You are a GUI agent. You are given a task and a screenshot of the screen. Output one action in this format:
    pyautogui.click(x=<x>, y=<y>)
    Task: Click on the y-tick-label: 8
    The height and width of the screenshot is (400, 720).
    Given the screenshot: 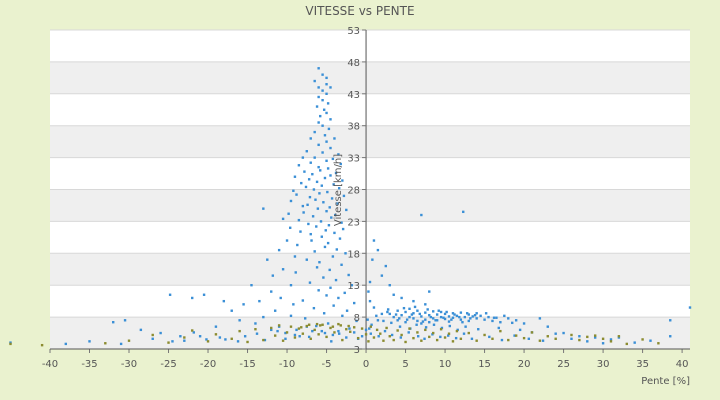 What is the action you would take?
    pyautogui.click(x=357, y=318)
    